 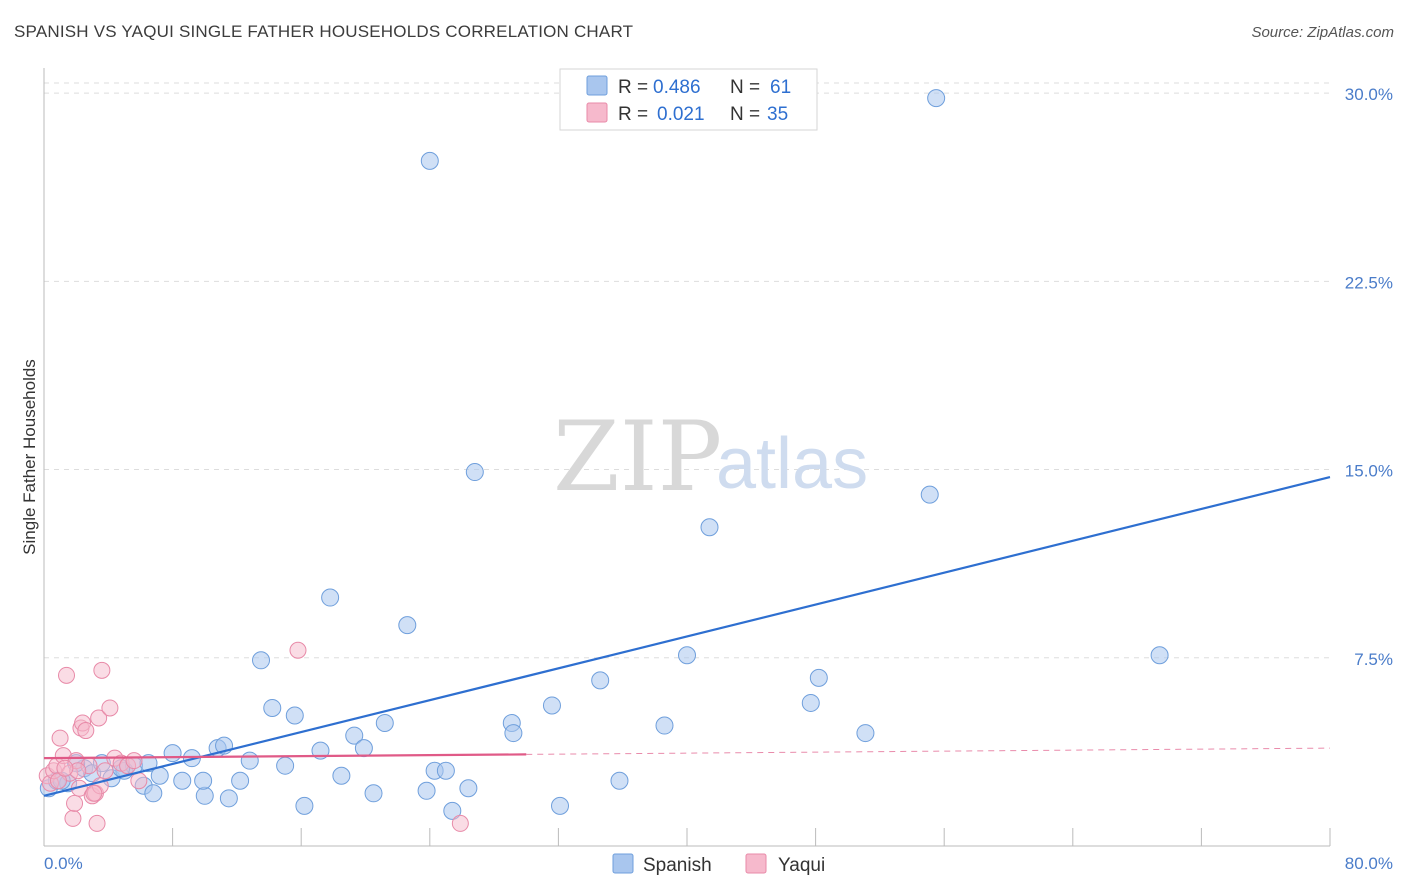 What do you see at coordinates (718, 864) in the screenshot?
I see `series-legend: Spanish Yaqui` at bounding box center [718, 864].